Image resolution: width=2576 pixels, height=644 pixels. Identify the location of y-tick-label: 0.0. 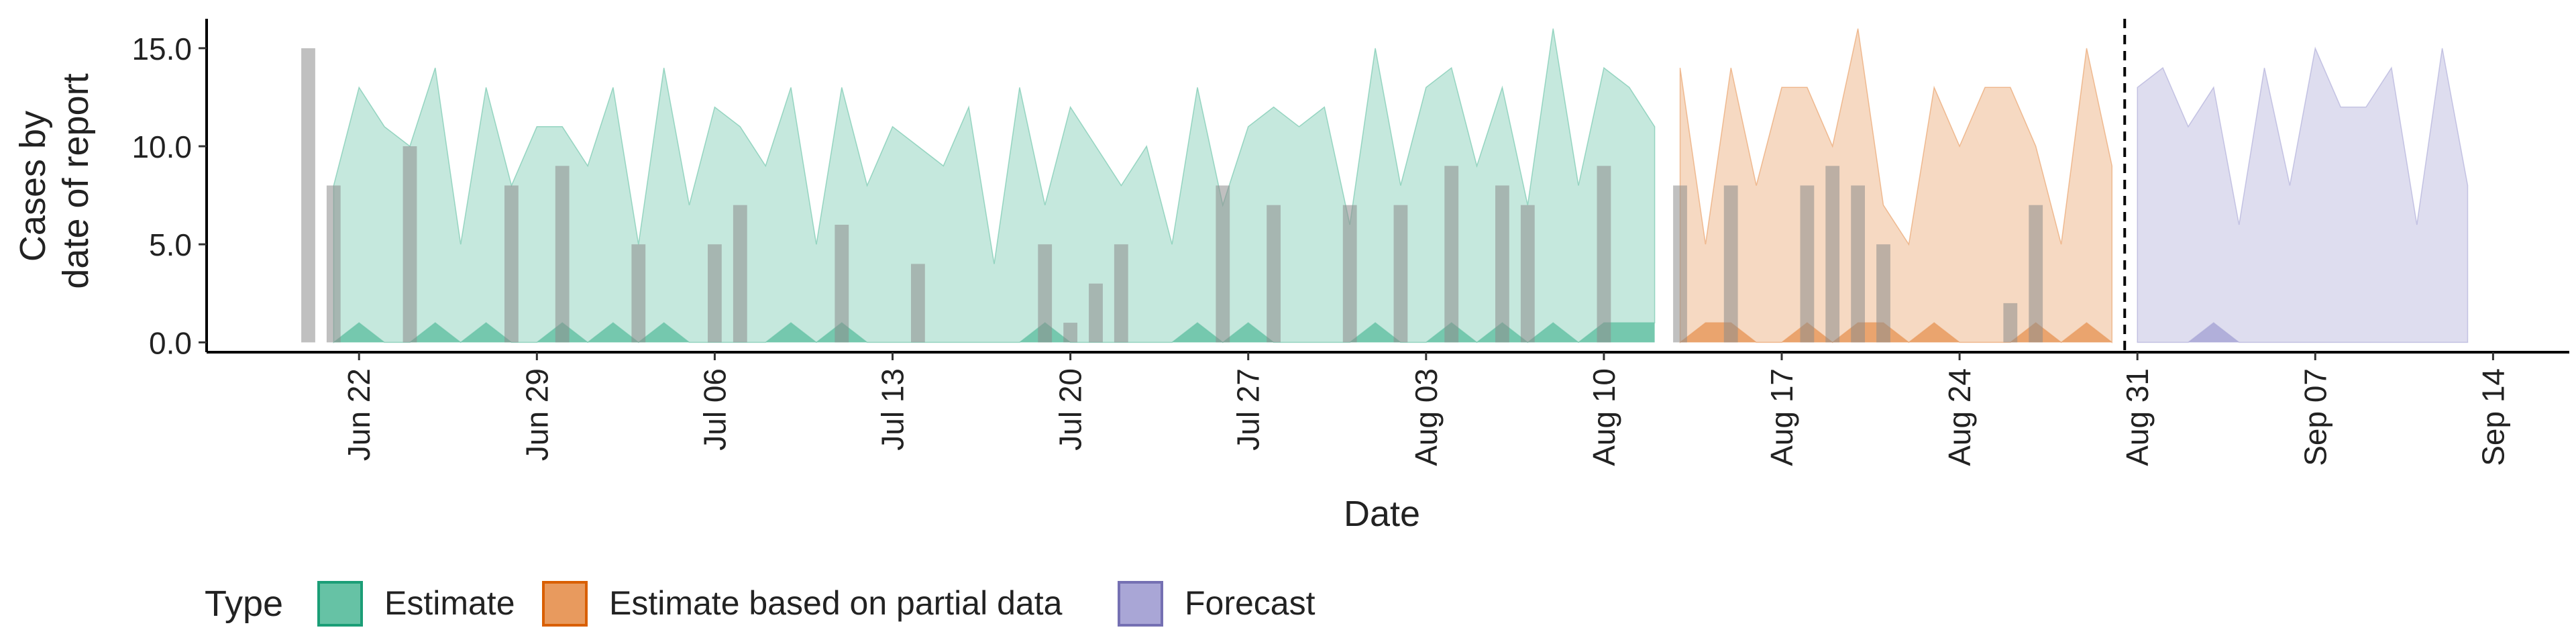
(170, 342).